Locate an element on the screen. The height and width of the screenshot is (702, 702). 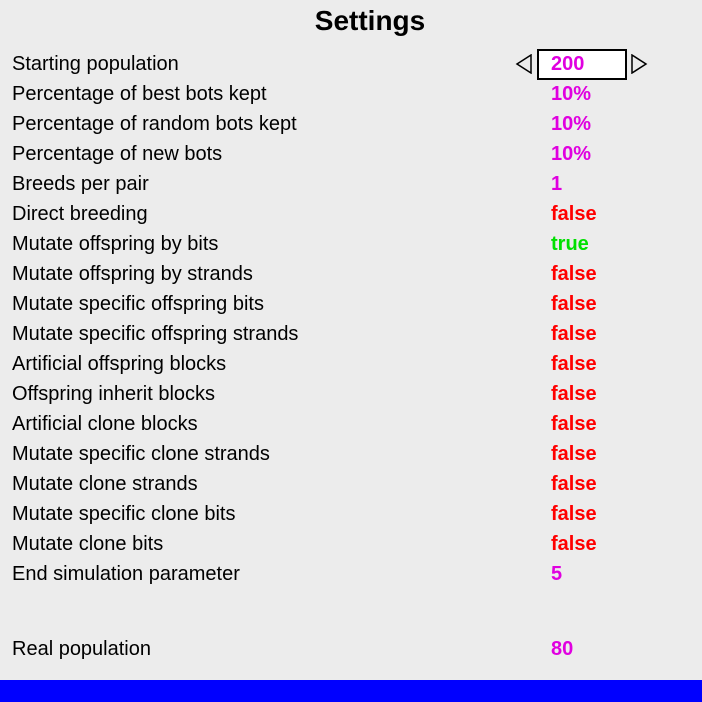
setting-row-artificial-offspring-blocks: Artificial offspring blocks false is located at coordinates (351, 364).